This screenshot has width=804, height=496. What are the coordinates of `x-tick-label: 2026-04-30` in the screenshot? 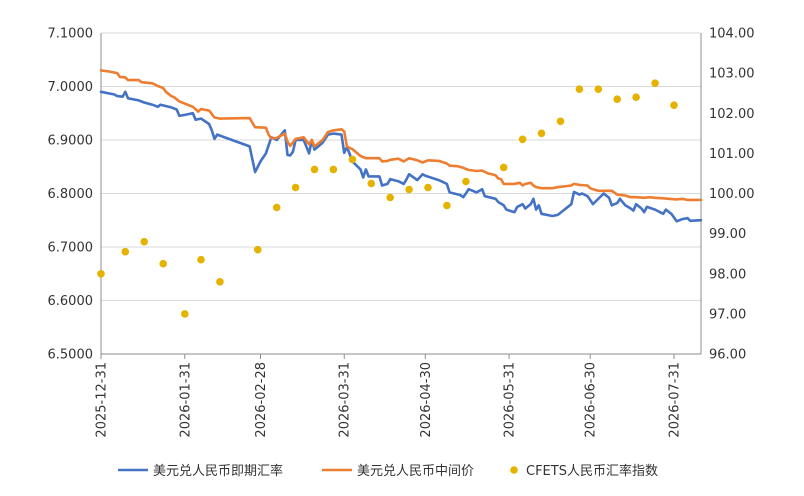 It's located at (426, 400).